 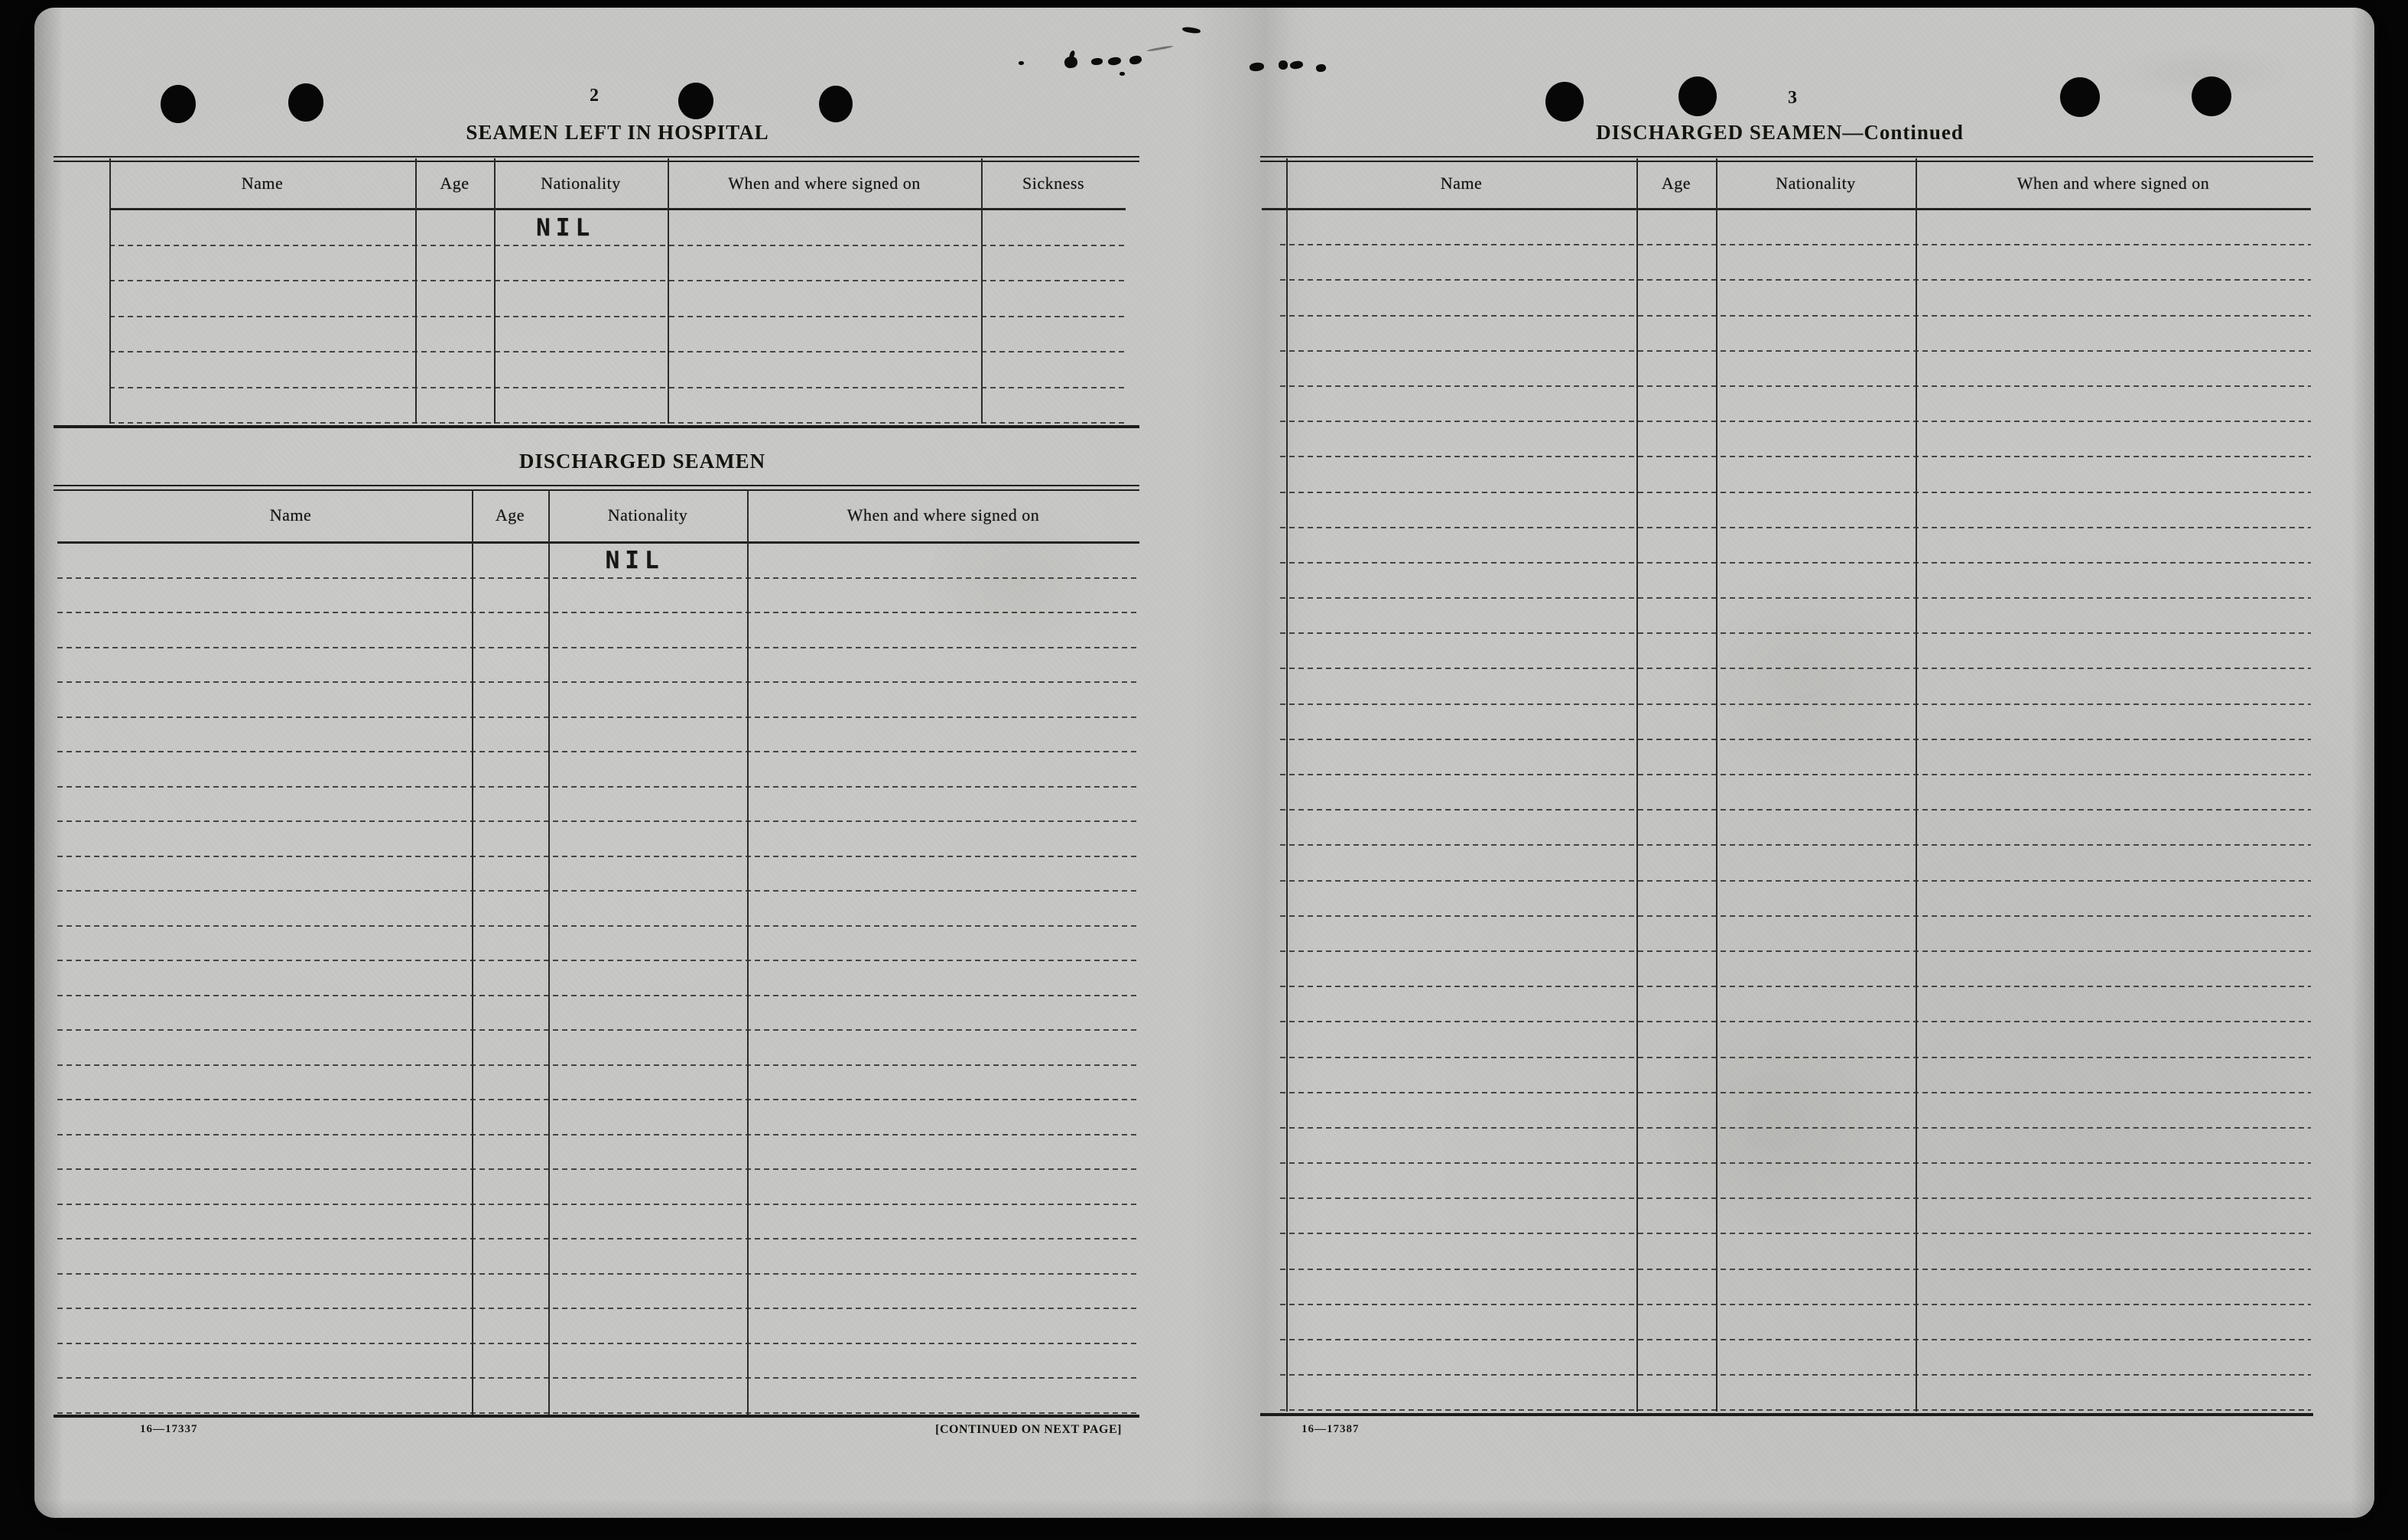 I want to click on rule-top-left-page, so click(x=596, y=159).